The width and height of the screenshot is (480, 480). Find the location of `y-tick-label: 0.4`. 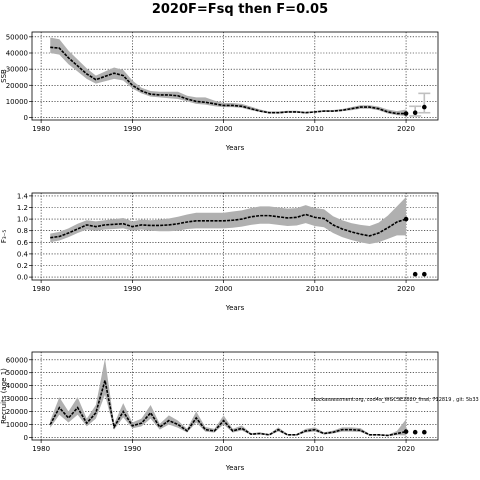

y-tick-label: 0.4 is located at coordinates (23, 254).